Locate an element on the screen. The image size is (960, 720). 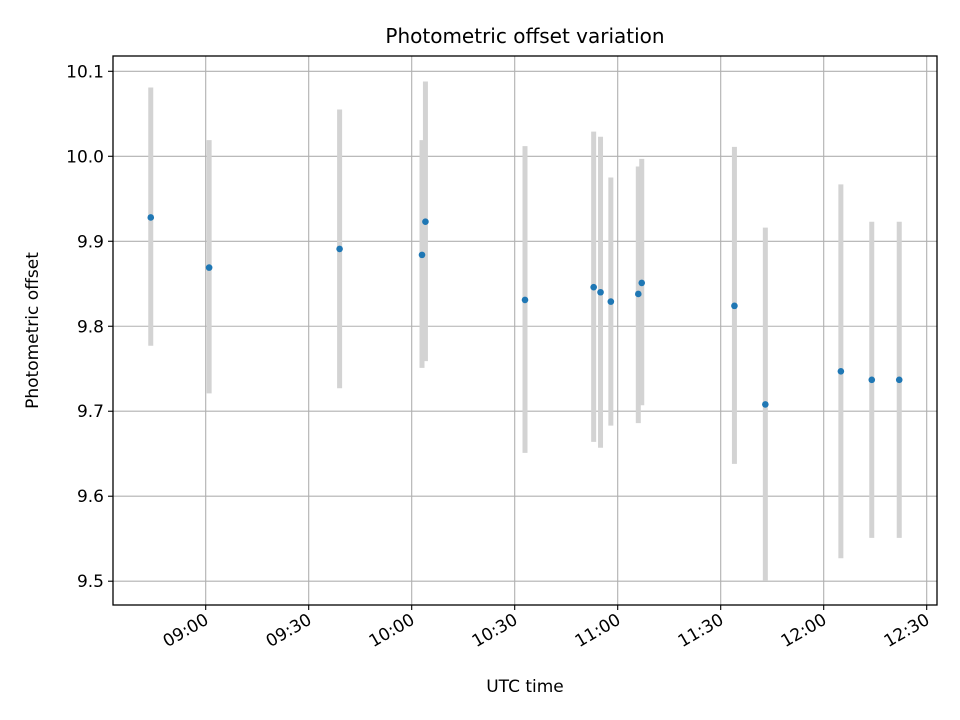
x-tick-label: 10:00 is located at coordinates (392, 631).